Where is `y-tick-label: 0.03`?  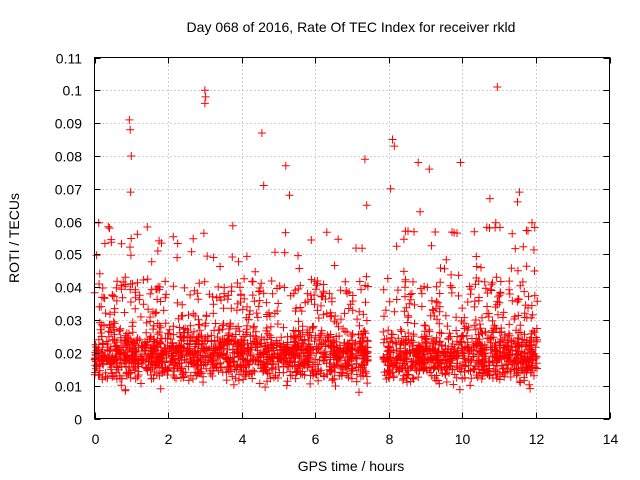
y-tick-label: 0.03 is located at coordinates (68, 321).